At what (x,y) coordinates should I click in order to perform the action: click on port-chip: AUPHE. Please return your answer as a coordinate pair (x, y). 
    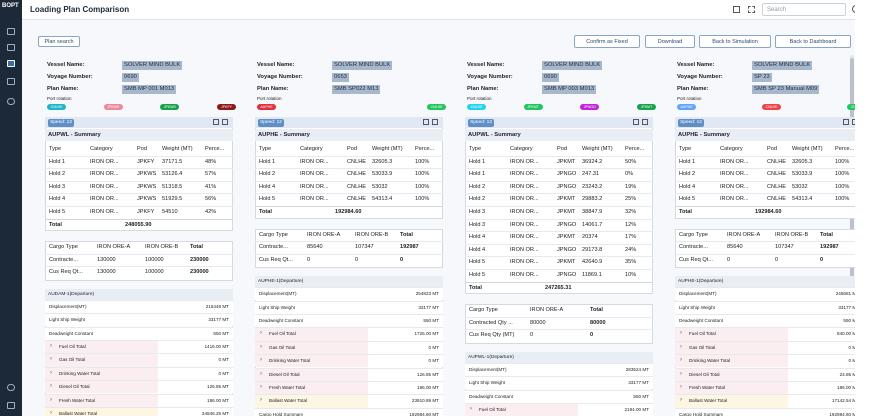
    Looking at the image, I should click on (266, 107).